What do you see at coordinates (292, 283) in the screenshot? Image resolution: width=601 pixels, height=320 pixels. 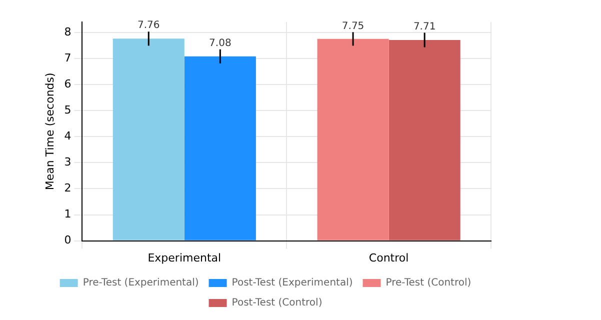 I see `legend-label: Post-Test (Experimental)` at bounding box center [292, 283].